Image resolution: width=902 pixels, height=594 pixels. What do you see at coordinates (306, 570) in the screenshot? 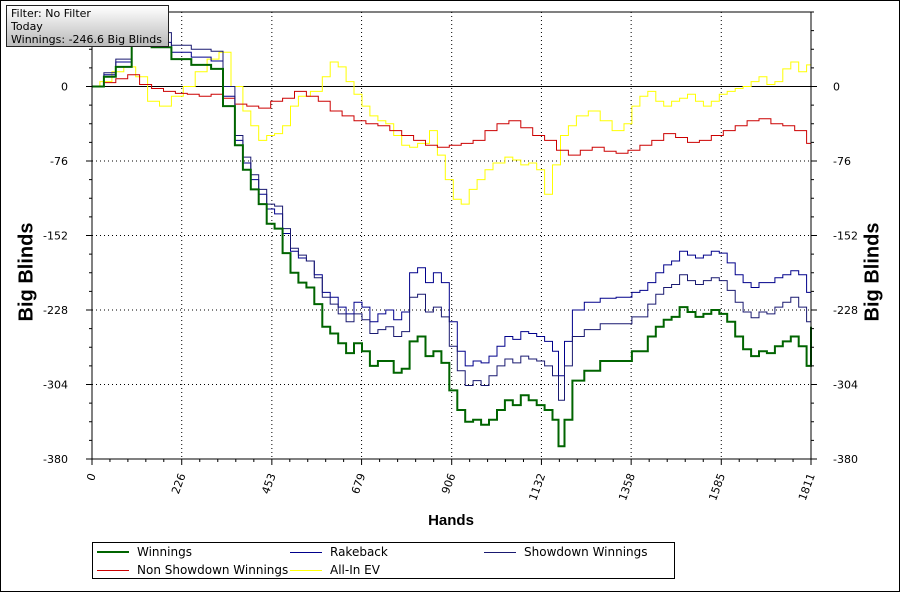
I see `legend-swatch-all-in-ev` at bounding box center [306, 570].